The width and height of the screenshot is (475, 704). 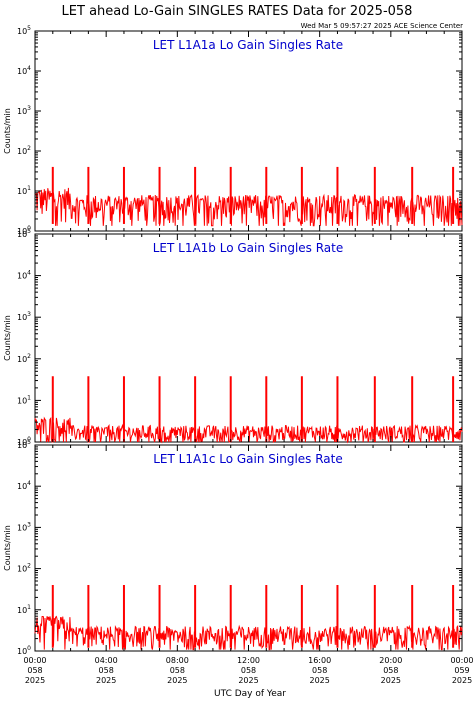 What do you see at coordinates (248, 248) in the screenshot?
I see `panel-title: LET L1A1b Lo Gain Singles Rate` at bounding box center [248, 248].